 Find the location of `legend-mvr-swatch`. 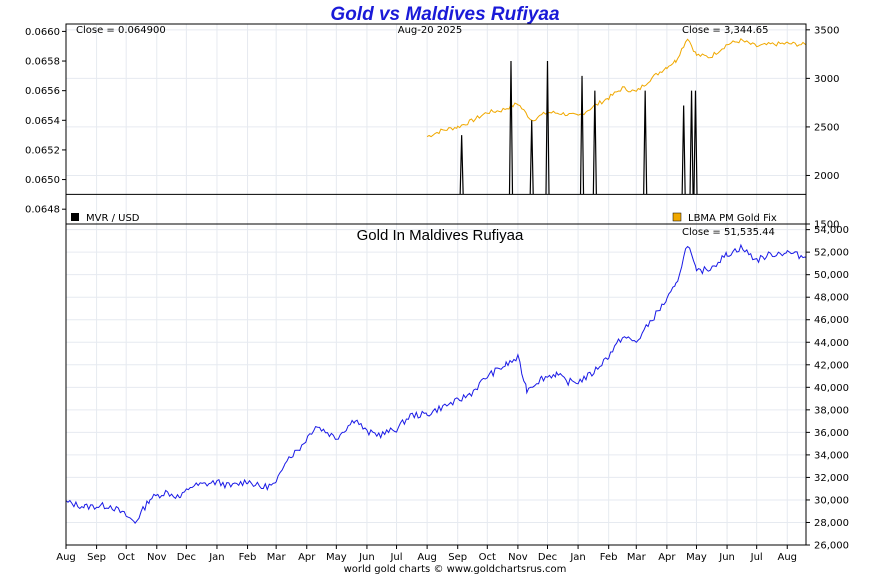

legend-mvr-swatch is located at coordinates (75, 217).